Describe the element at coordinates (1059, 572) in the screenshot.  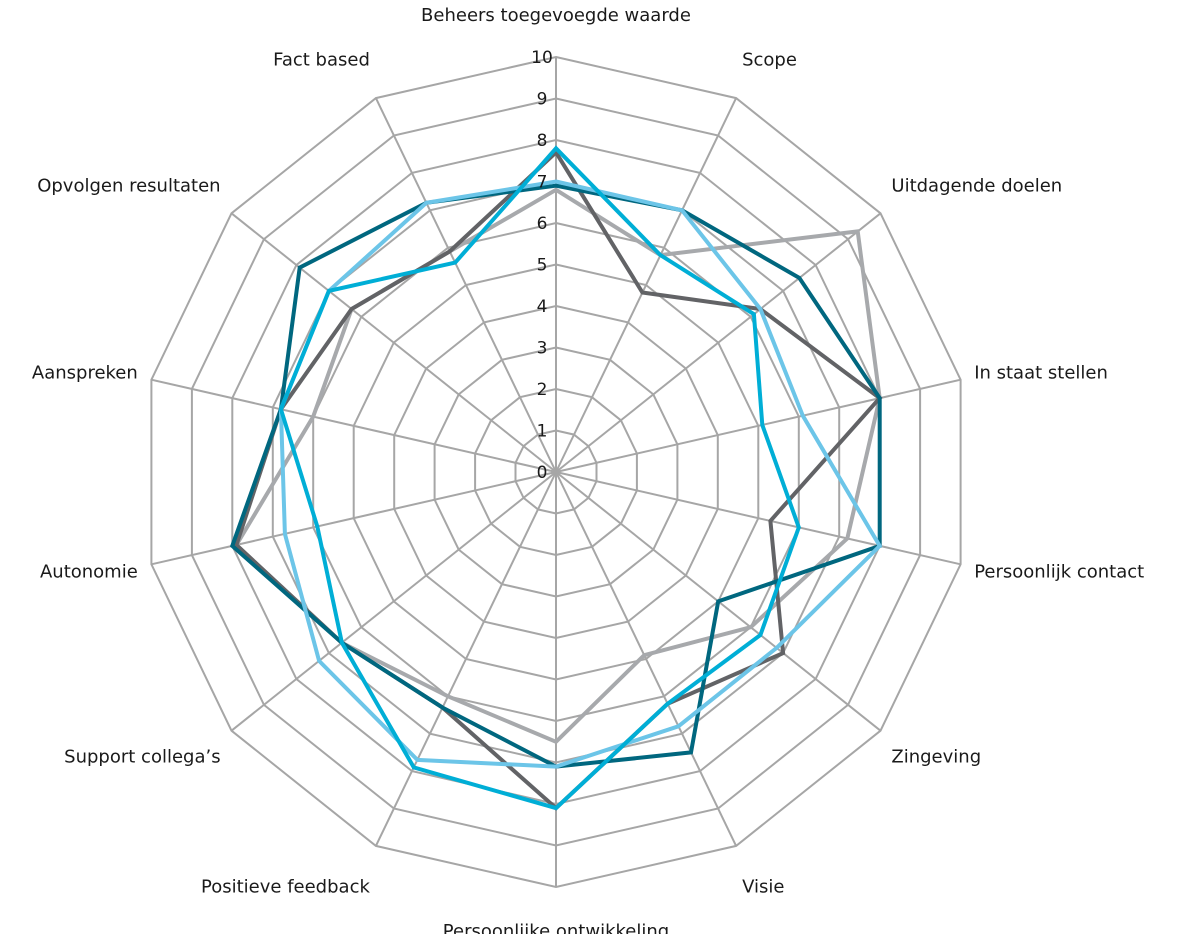
I see `category-label: Persoonlijk contact` at that location.